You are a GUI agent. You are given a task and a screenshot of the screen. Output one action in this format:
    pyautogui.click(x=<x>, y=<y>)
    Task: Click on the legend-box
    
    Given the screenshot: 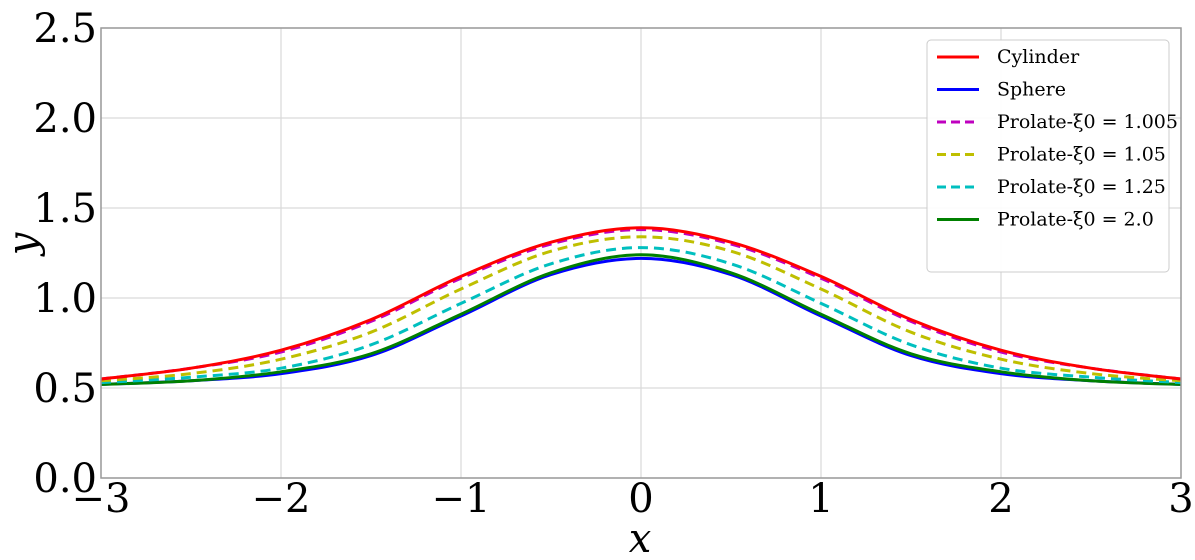 What is the action you would take?
    pyautogui.click(x=1048, y=156)
    